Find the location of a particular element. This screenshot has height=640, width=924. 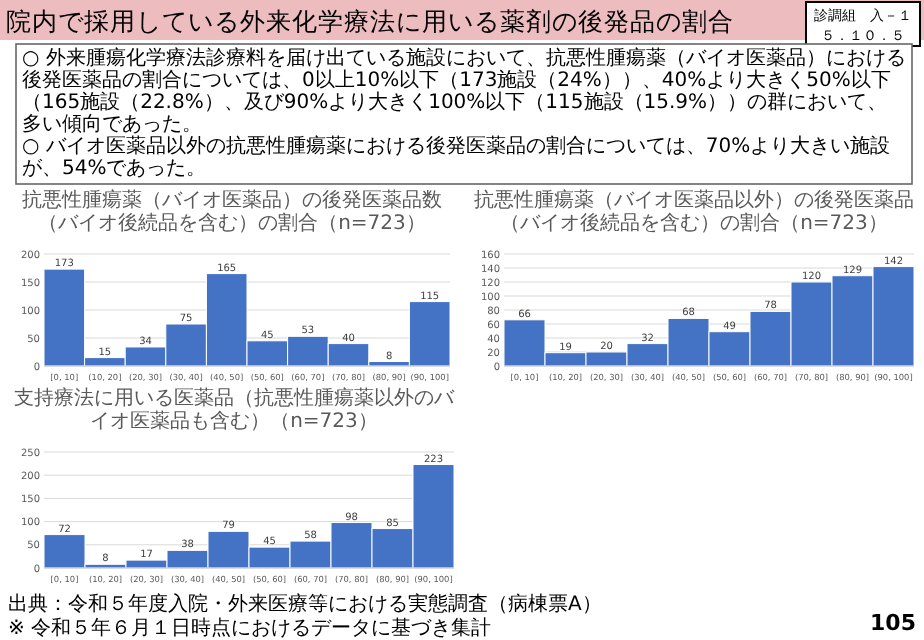

source-note: 出典：令和５年度入院・外来医療等における実態調査（病棟票A） is located at coordinates (305, 604).